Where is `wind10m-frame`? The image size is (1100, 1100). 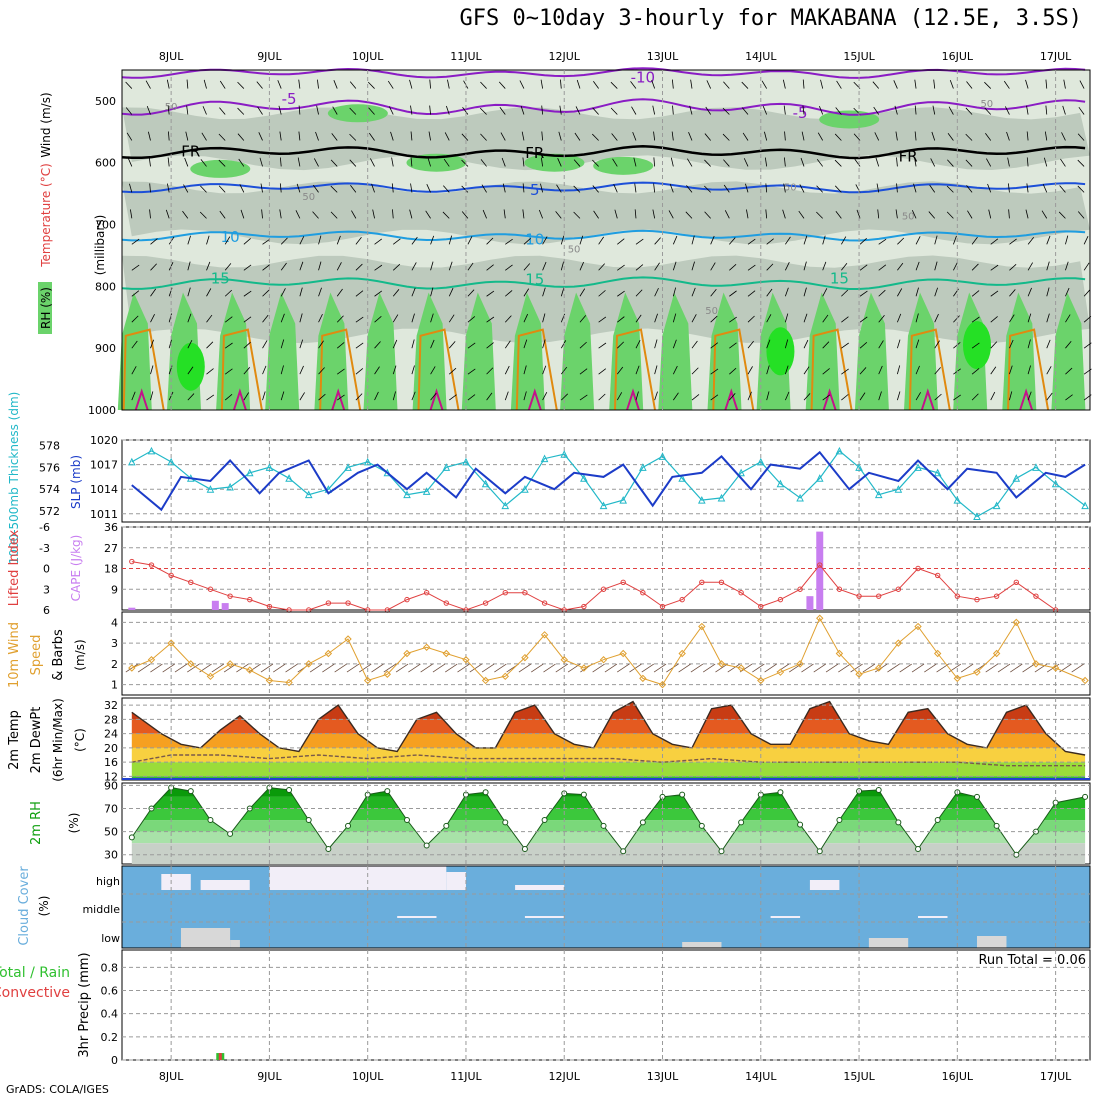 wind10m-frame is located at coordinates (606, 653).